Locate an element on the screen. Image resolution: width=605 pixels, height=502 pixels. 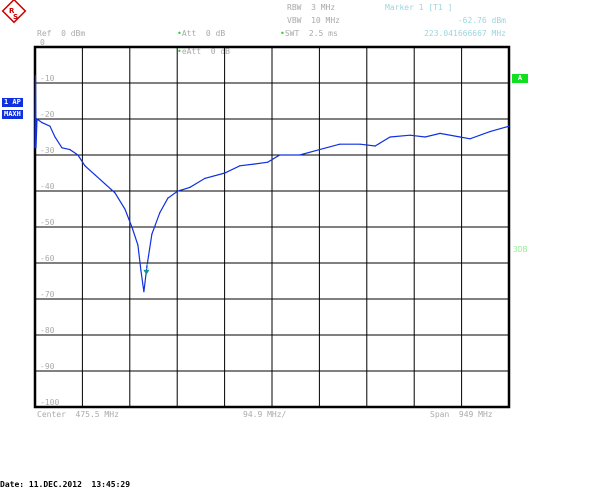
center-frequency: Center 475.5 MHz is located at coordinates (78, 414).